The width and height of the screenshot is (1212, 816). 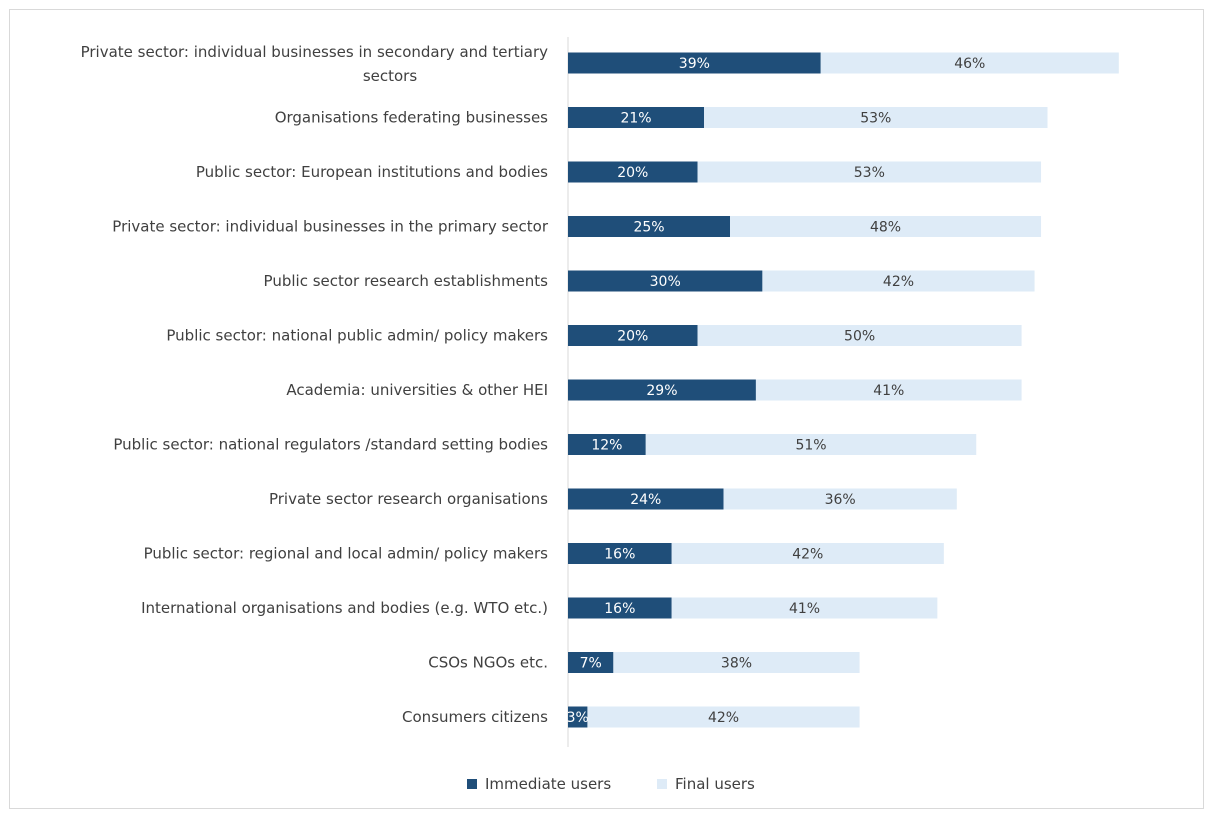 I want to click on data-label-immediate-users: 29%, so click(x=661, y=391).